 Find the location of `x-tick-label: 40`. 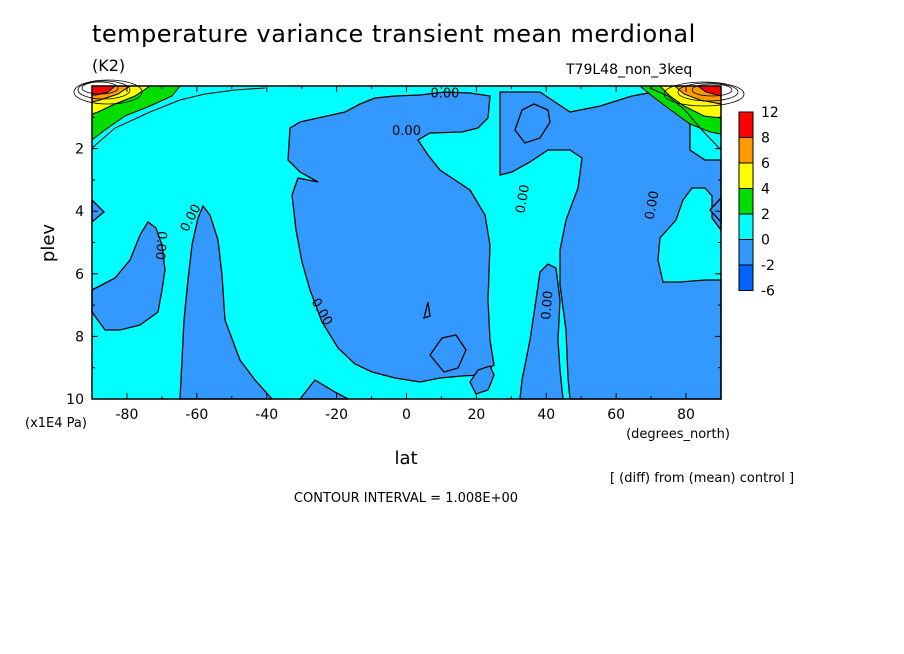

x-tick-label: 40 is located at coordinates (546, 415).